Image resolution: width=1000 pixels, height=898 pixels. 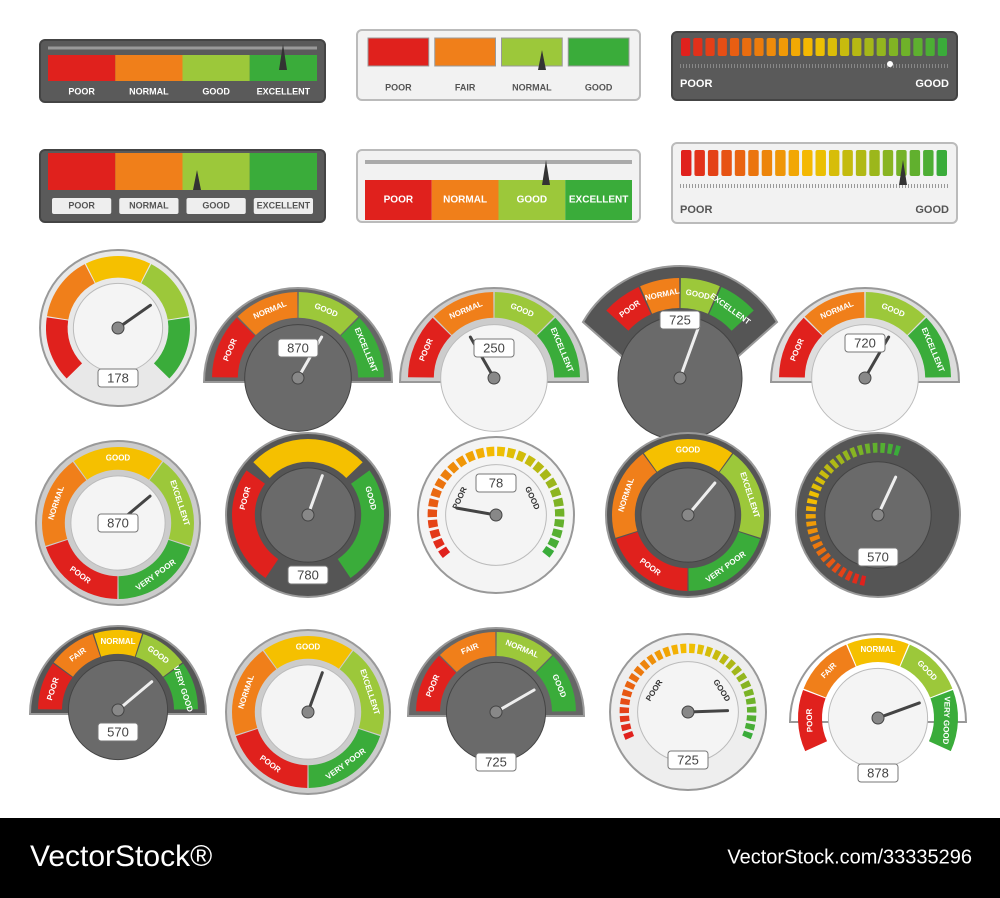 What do you see at coordinates (398, 87) in the screenshot?
I see `level-label: POOR` at bounding box center [398, 87].